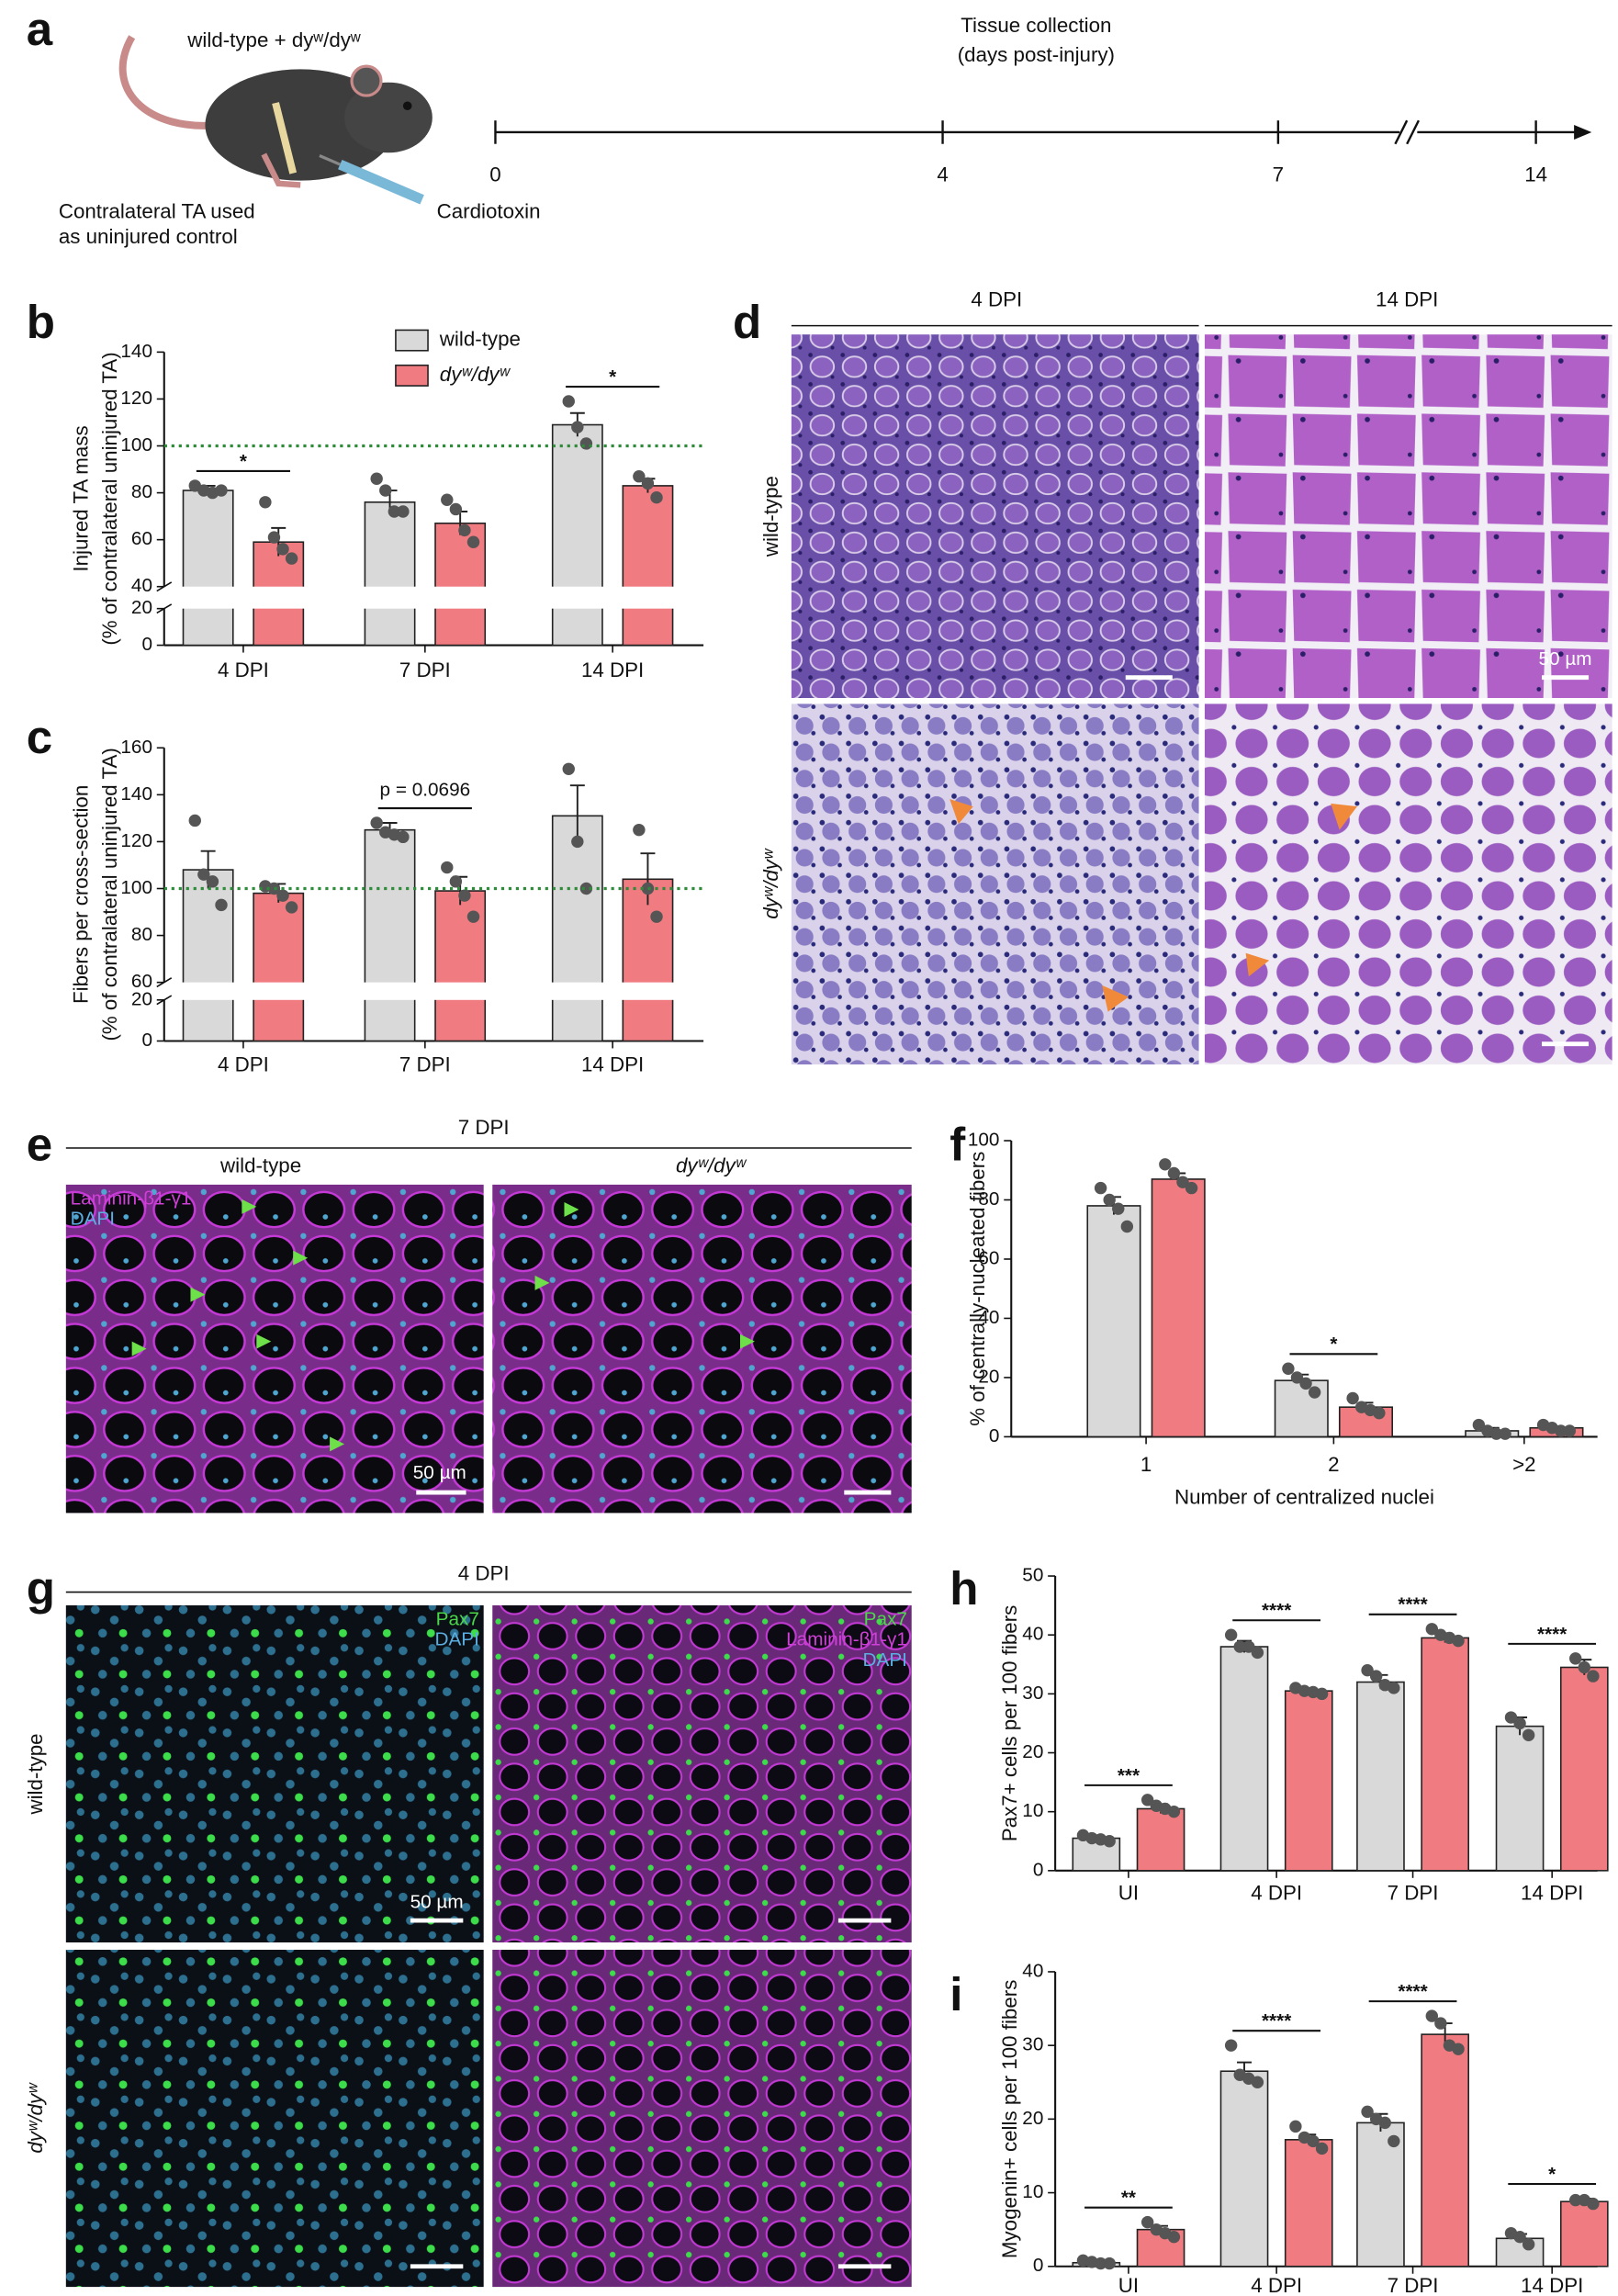 This screenshot has width=1618, height=2296. What do you see at coordinates (439, 1472) in the screenshot?
I see `scale-bar-label: 50 µm` at bounding box center [439, 1472].